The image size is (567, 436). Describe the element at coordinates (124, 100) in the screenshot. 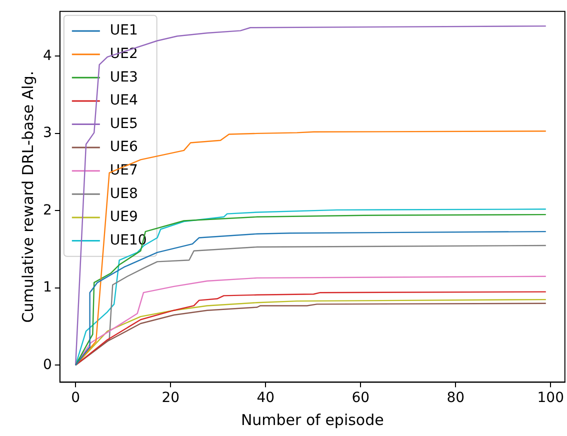

I see `legend-label: UE4` at that location.